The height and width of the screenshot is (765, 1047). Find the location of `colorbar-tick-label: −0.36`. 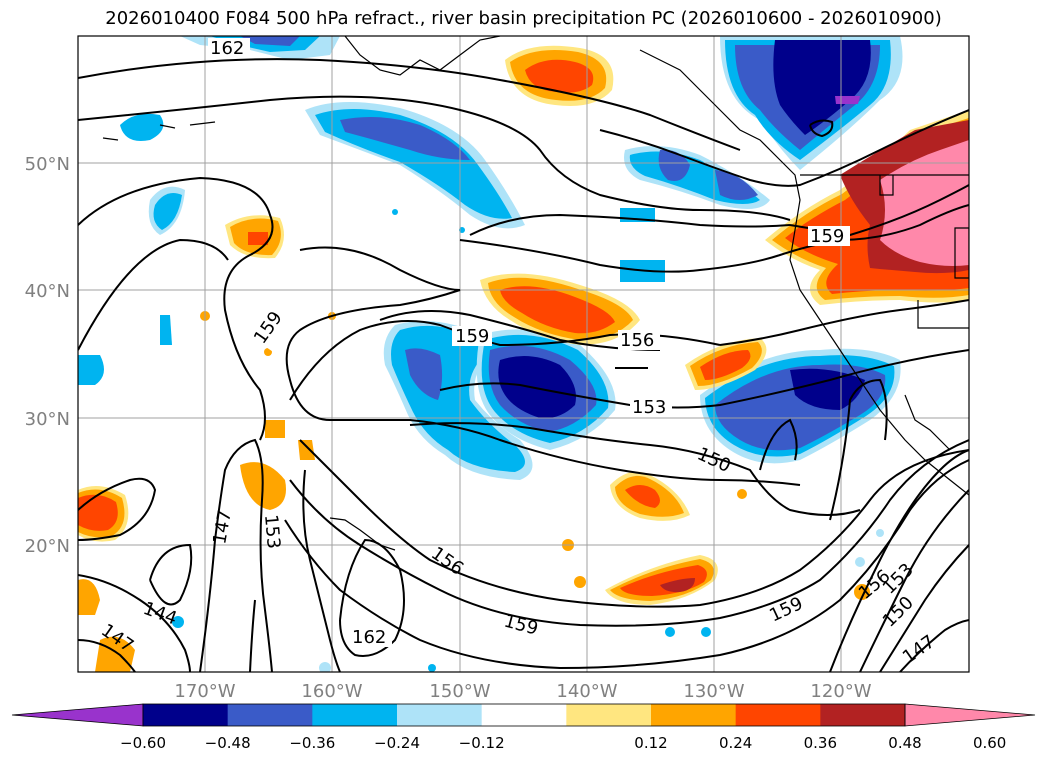

colorbar-tick-label: −0.36 is located at coordinates (312, 743).